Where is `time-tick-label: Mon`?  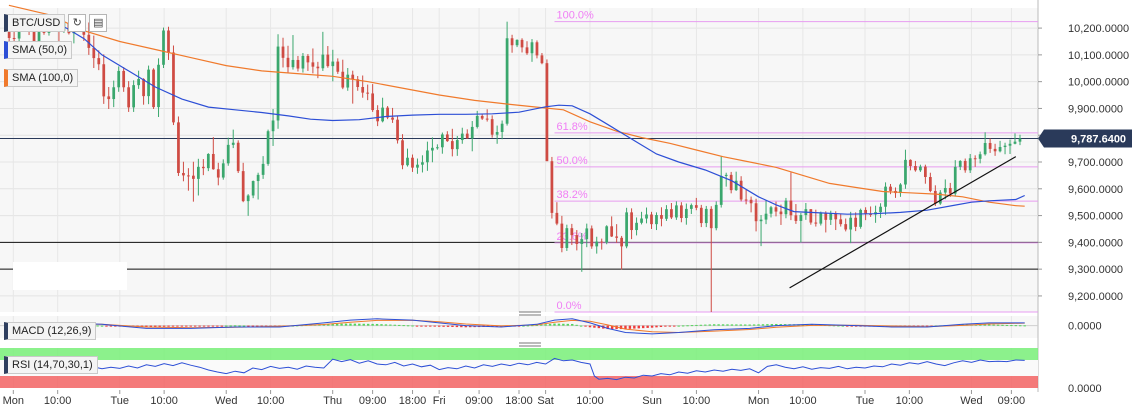 time-tick-label: Mon is located at coordinates (13, 401).